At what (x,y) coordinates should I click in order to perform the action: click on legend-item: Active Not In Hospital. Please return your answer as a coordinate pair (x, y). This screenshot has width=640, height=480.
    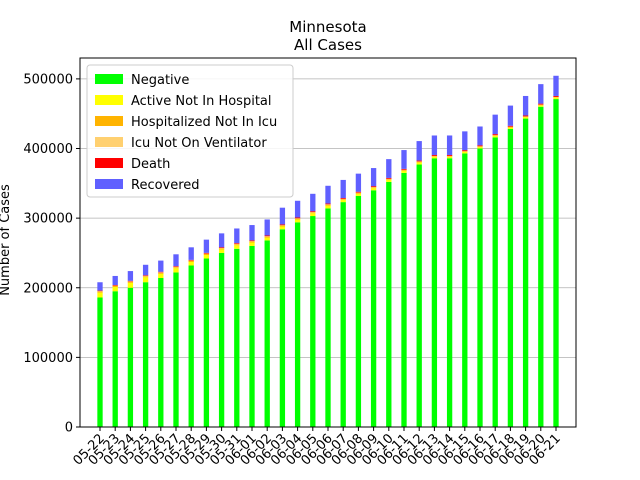
    Looking at the image, I should click on (183, 101).